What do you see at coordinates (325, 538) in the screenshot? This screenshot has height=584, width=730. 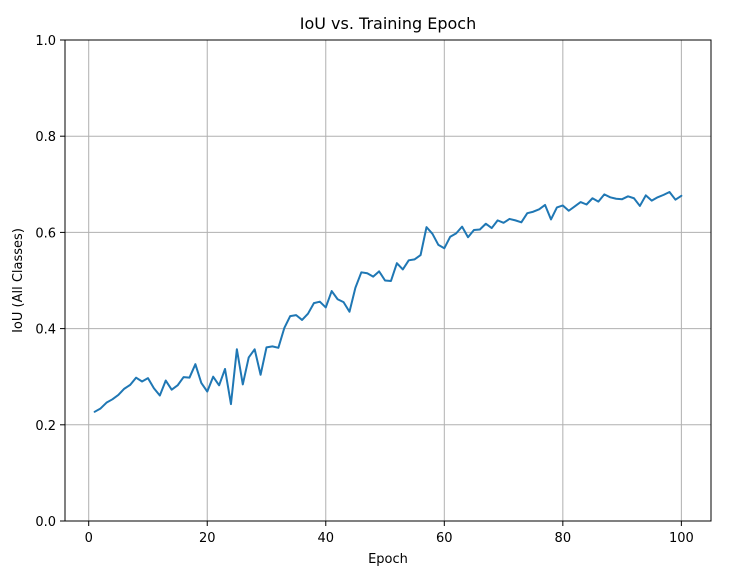 I see `x-tick-label: 40` at bounding box center [325, 538].